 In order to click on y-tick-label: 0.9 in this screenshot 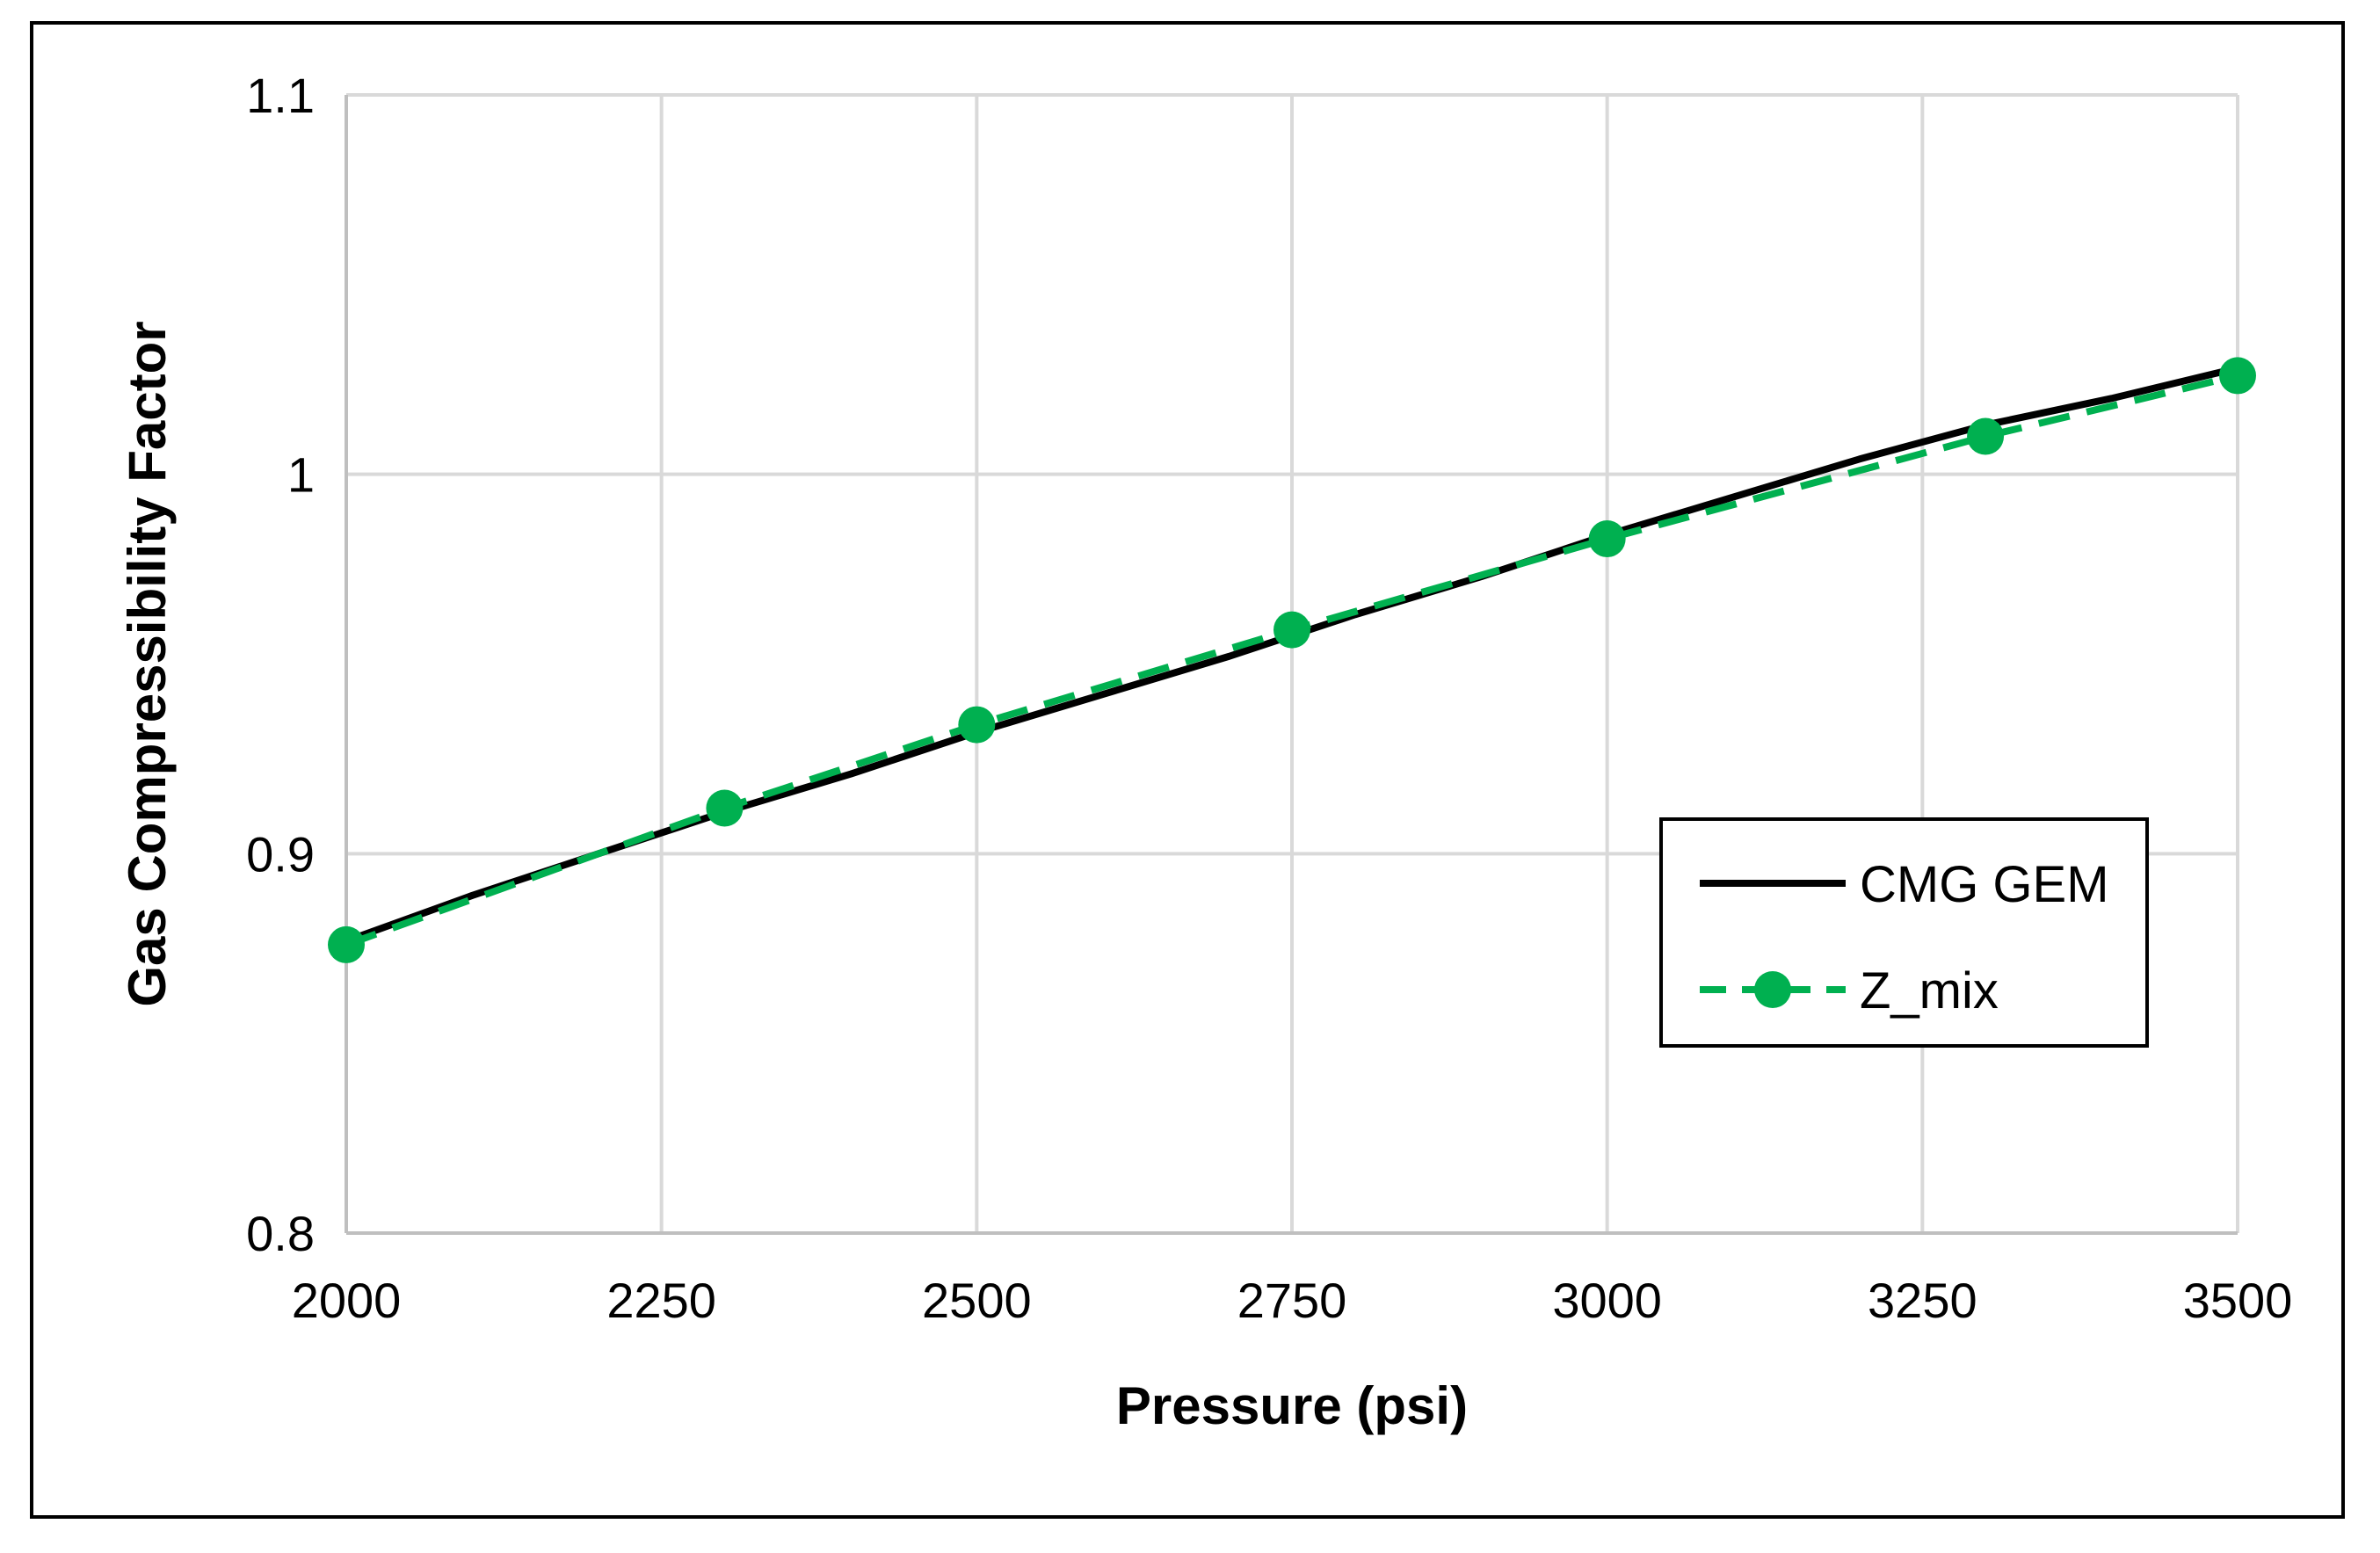, I will do `click(280, 854)`.